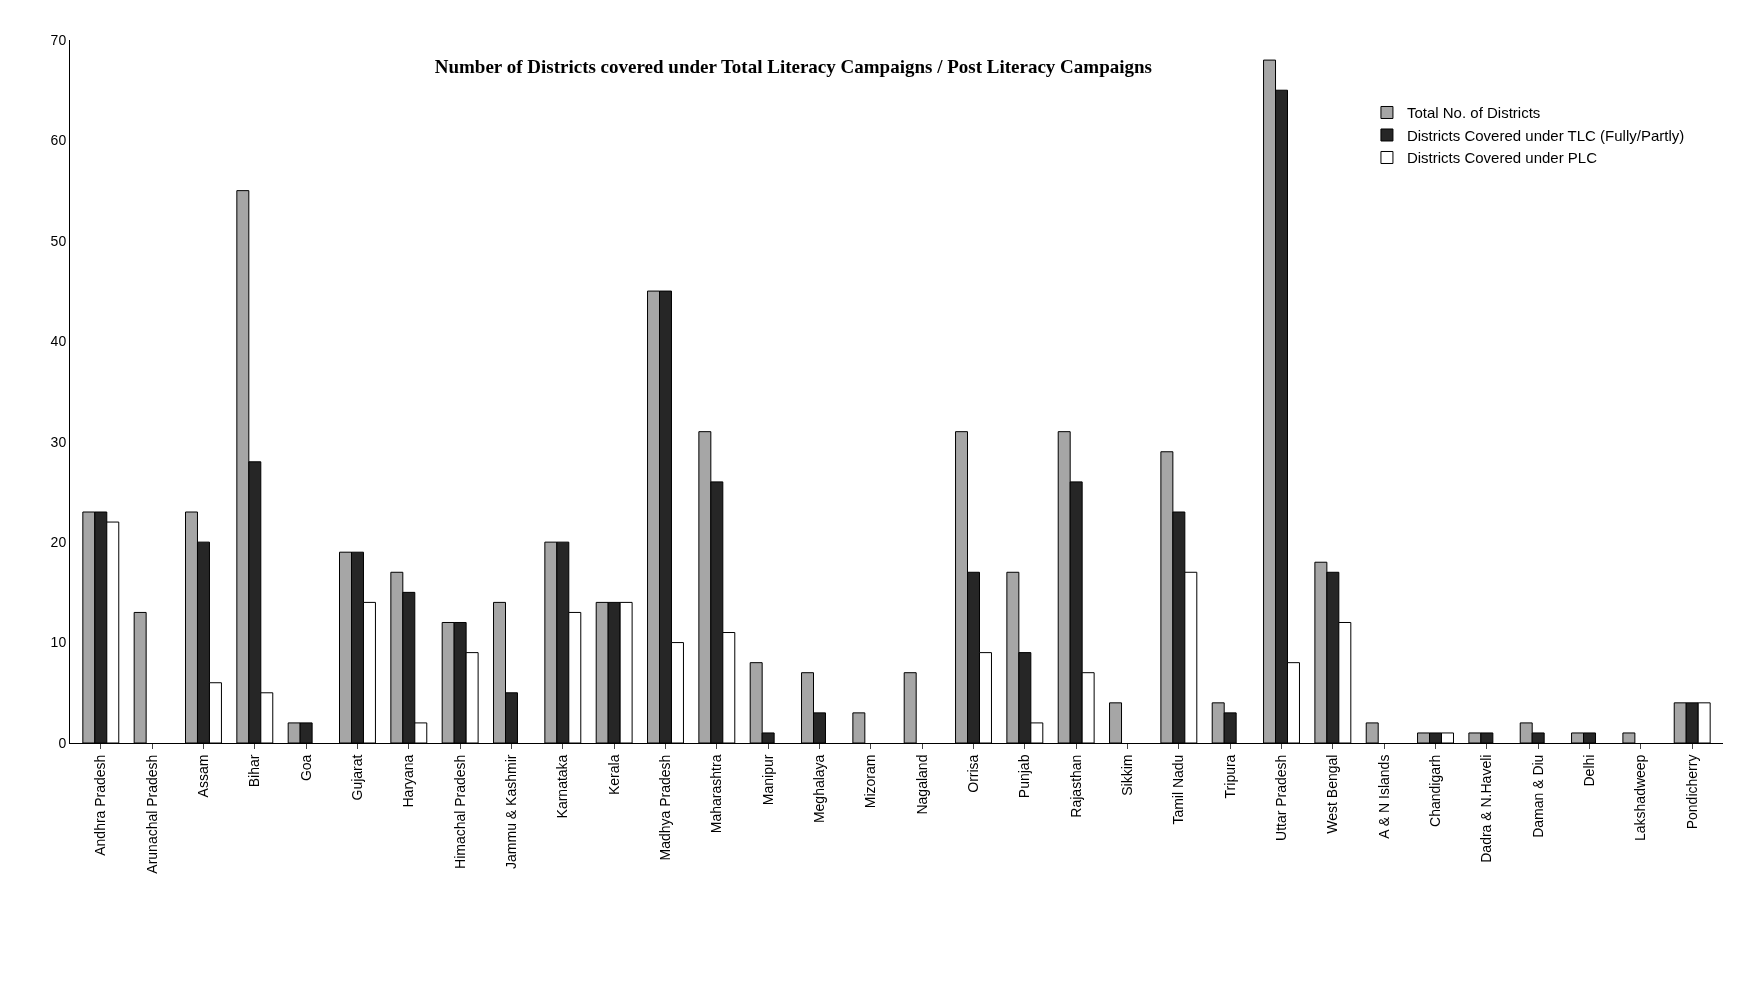 The height and width of the screenshot is (993, 1763). Describe the element at coordinates (921, 784) in the screenshot. I see `x-tick-label: Nagaland` at that location.